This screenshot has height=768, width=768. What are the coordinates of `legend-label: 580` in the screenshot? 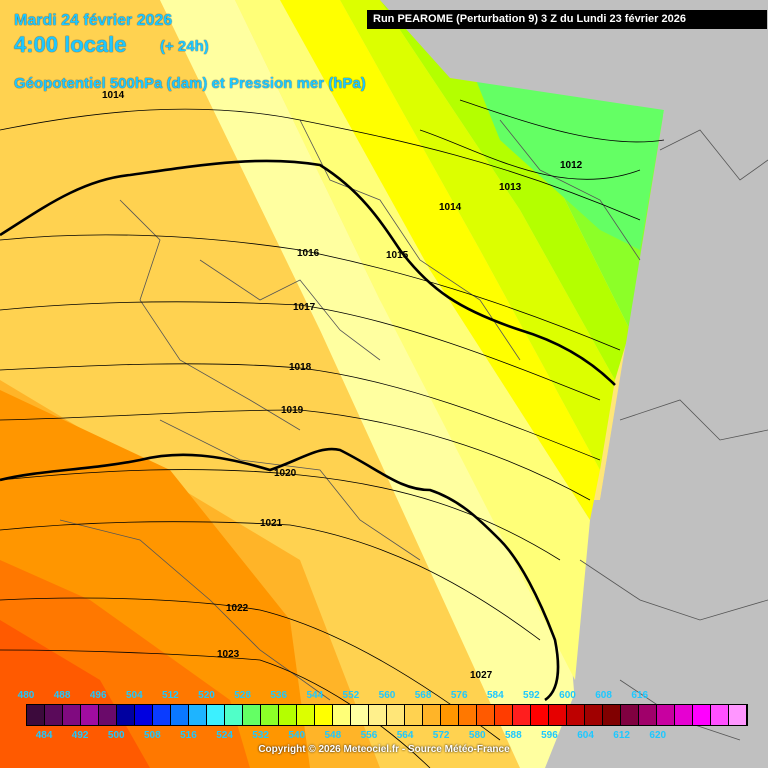 It's located at (477, 735).